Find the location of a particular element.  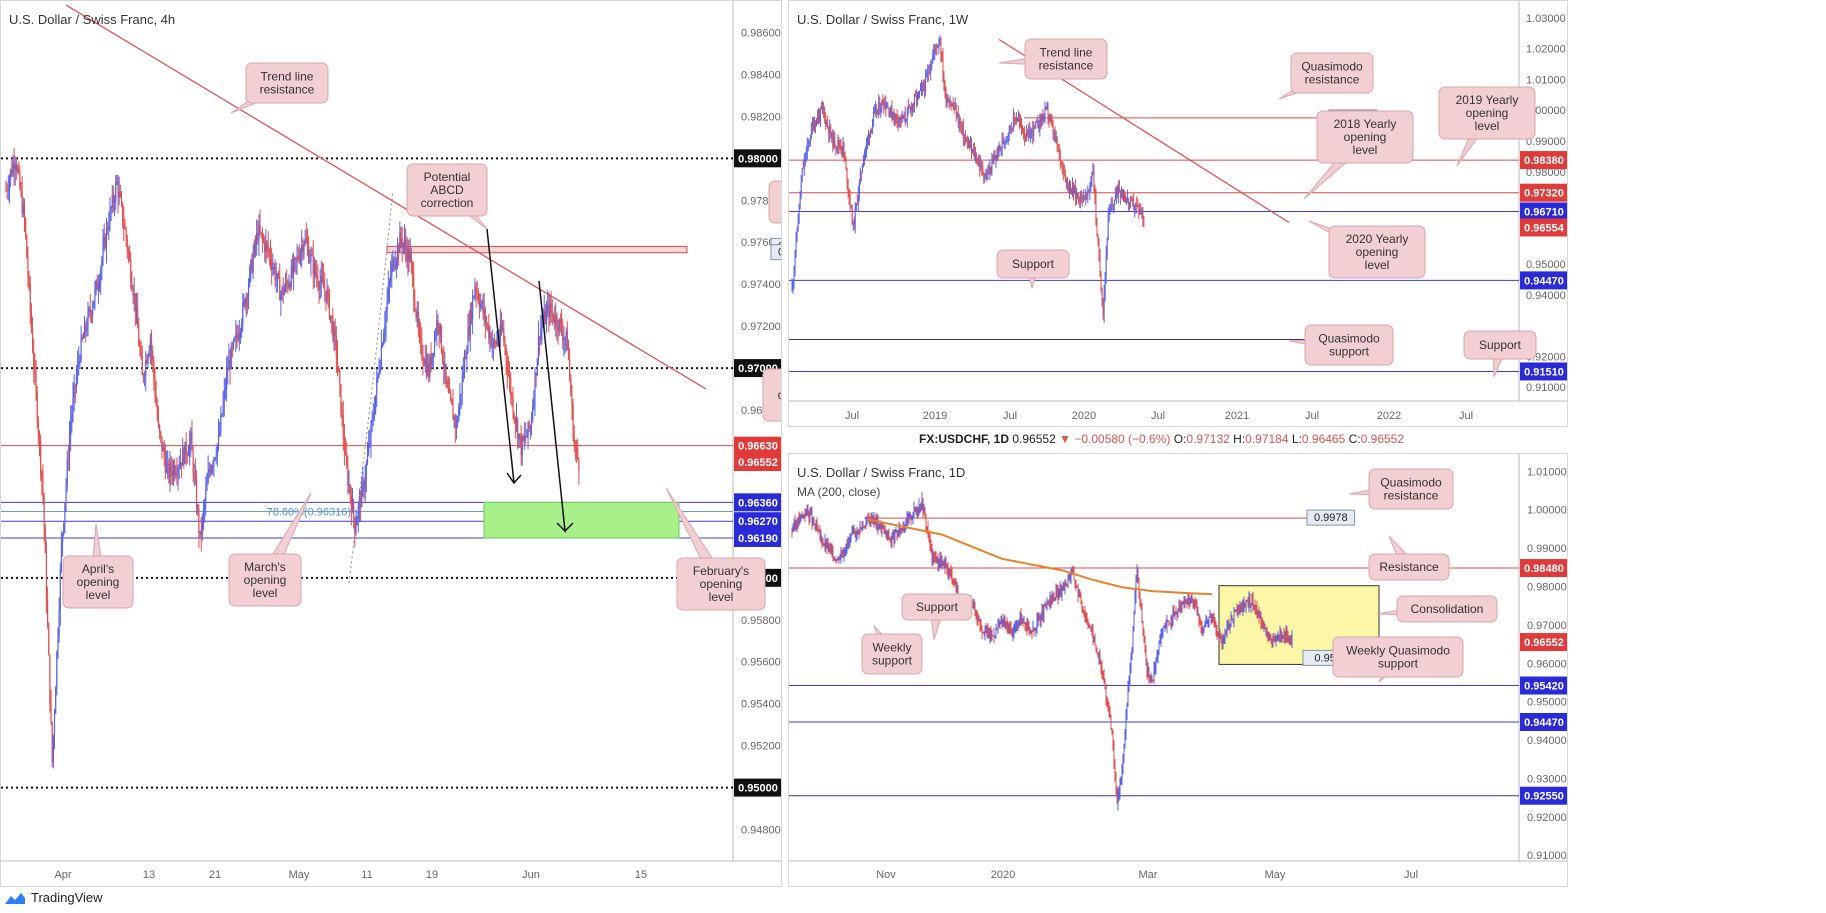

axis-tick-label: Nov is located at coordinates (886, 875).